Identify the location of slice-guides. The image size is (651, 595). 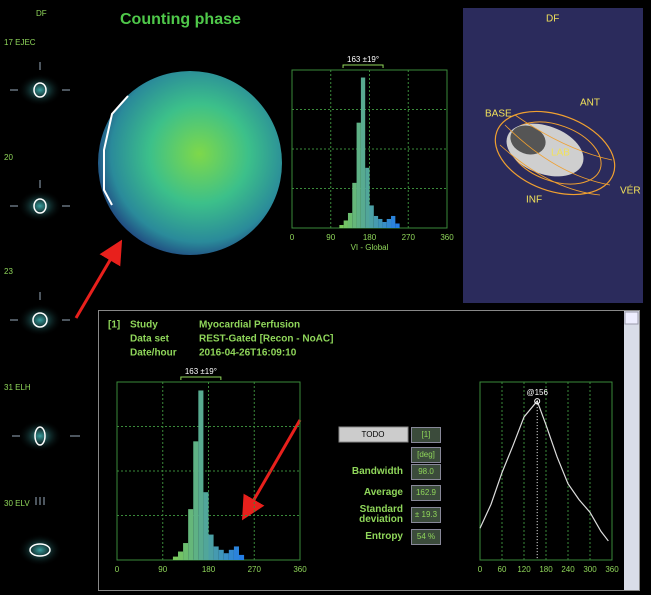
(45, 283).